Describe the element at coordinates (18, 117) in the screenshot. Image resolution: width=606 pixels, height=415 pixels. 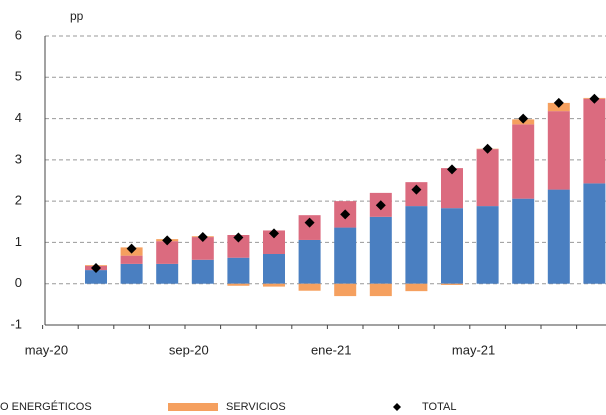
I see `y-tick-label: 4` at that location.